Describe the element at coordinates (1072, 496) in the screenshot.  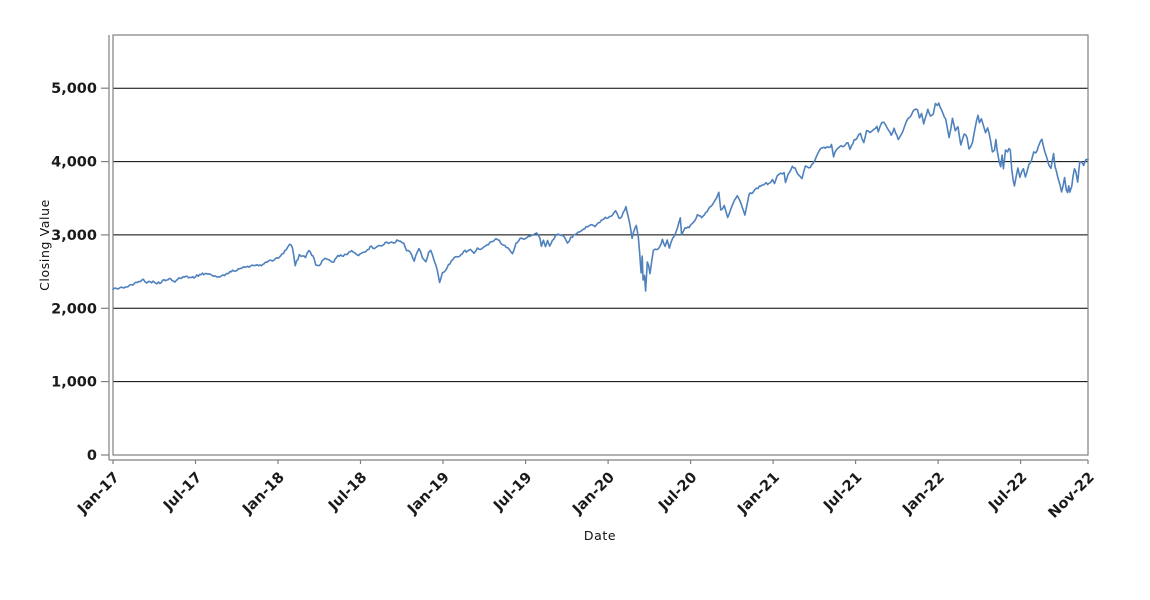
I see `x-tick-label-Nov-22: Nov-22` at that location.